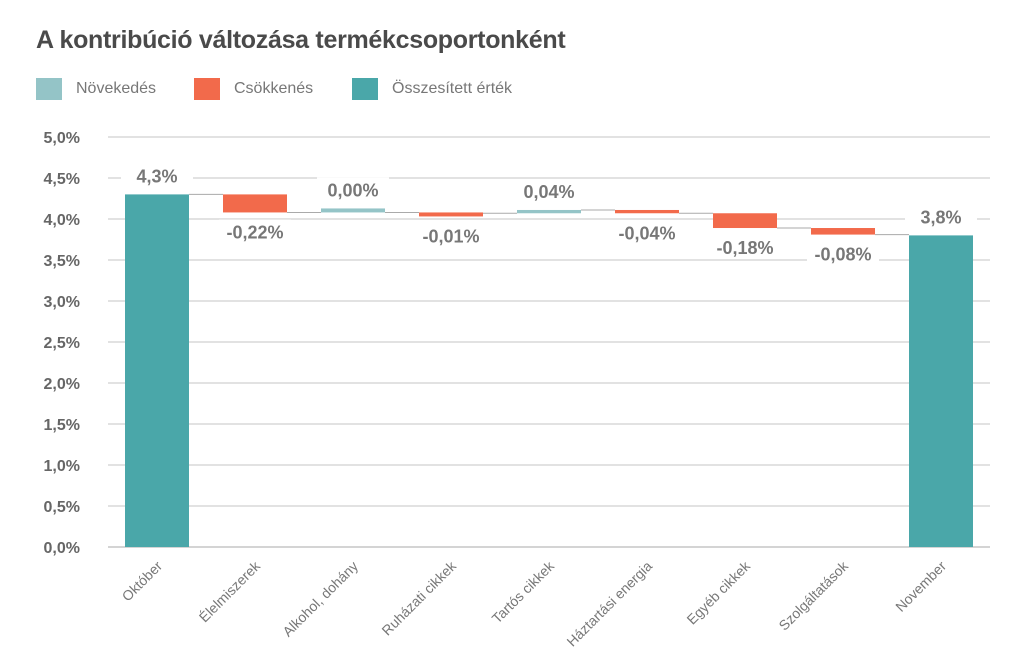 Image resolution: width=1024 pixels, height=671 pixels. I want to click on y-tick-label: 1,5%, so click(62, 425).